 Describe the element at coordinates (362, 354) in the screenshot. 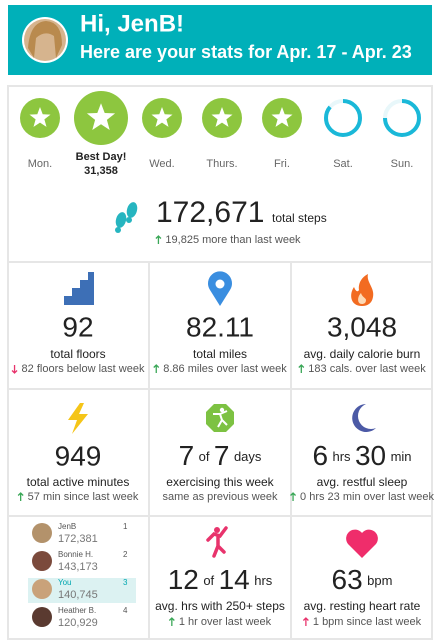

I see `calories-label: avg. daily calorie burn` at that location.